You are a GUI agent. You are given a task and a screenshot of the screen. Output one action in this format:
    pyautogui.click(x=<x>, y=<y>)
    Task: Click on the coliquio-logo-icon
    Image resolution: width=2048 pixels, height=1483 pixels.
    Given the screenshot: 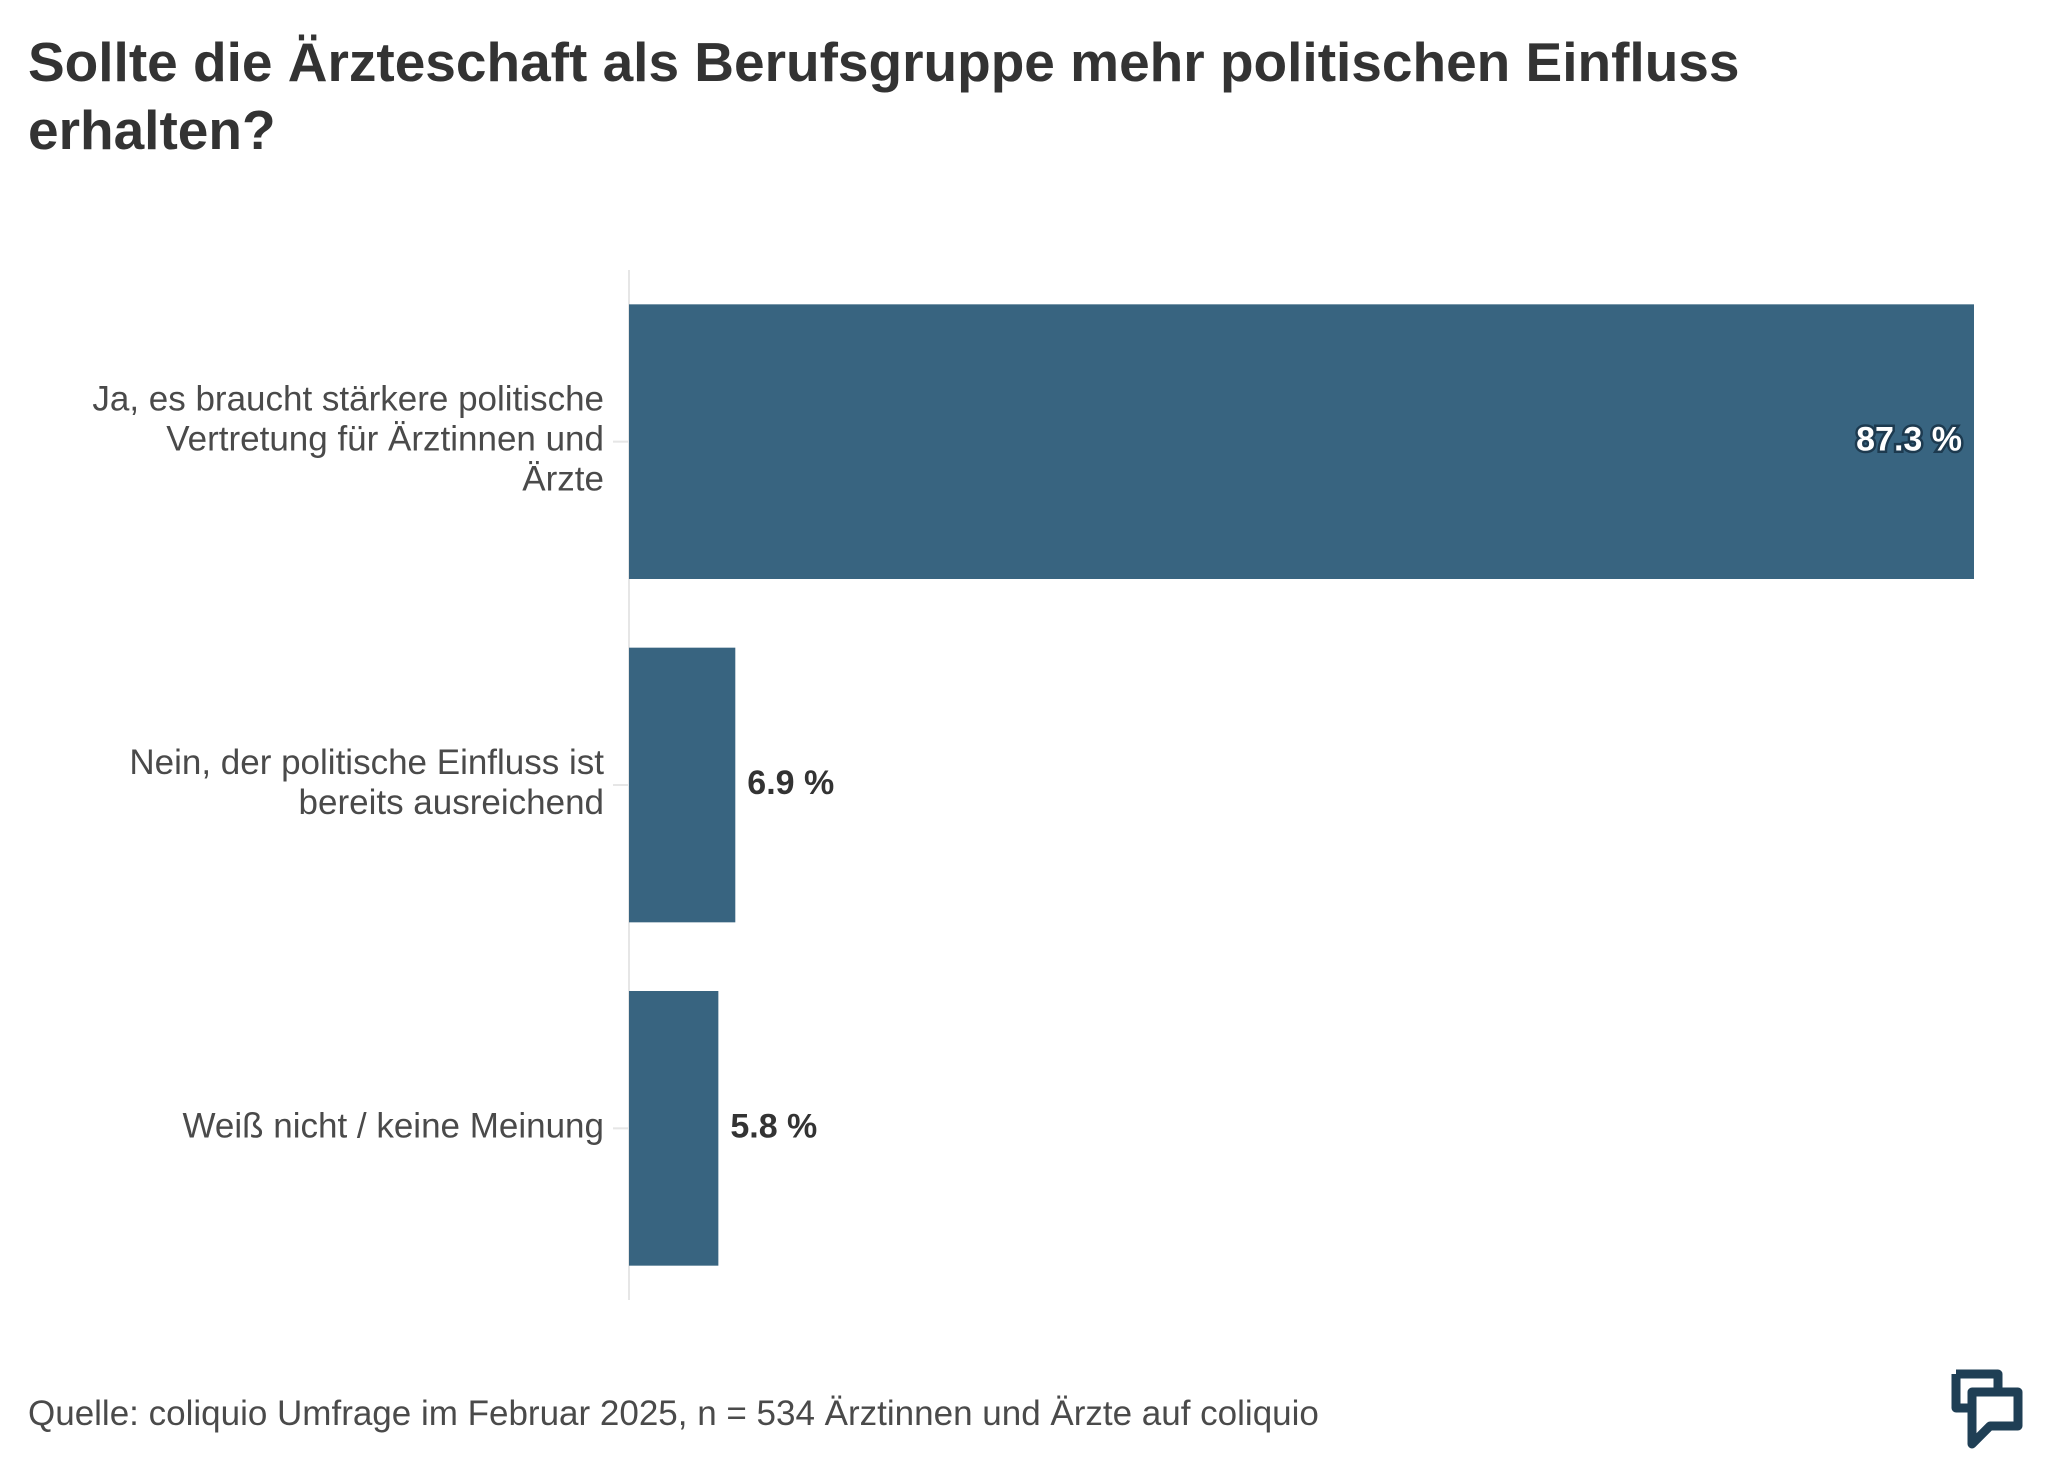 What is the action you would take?
    pyautogui.click(x=1987, y=1409)
    